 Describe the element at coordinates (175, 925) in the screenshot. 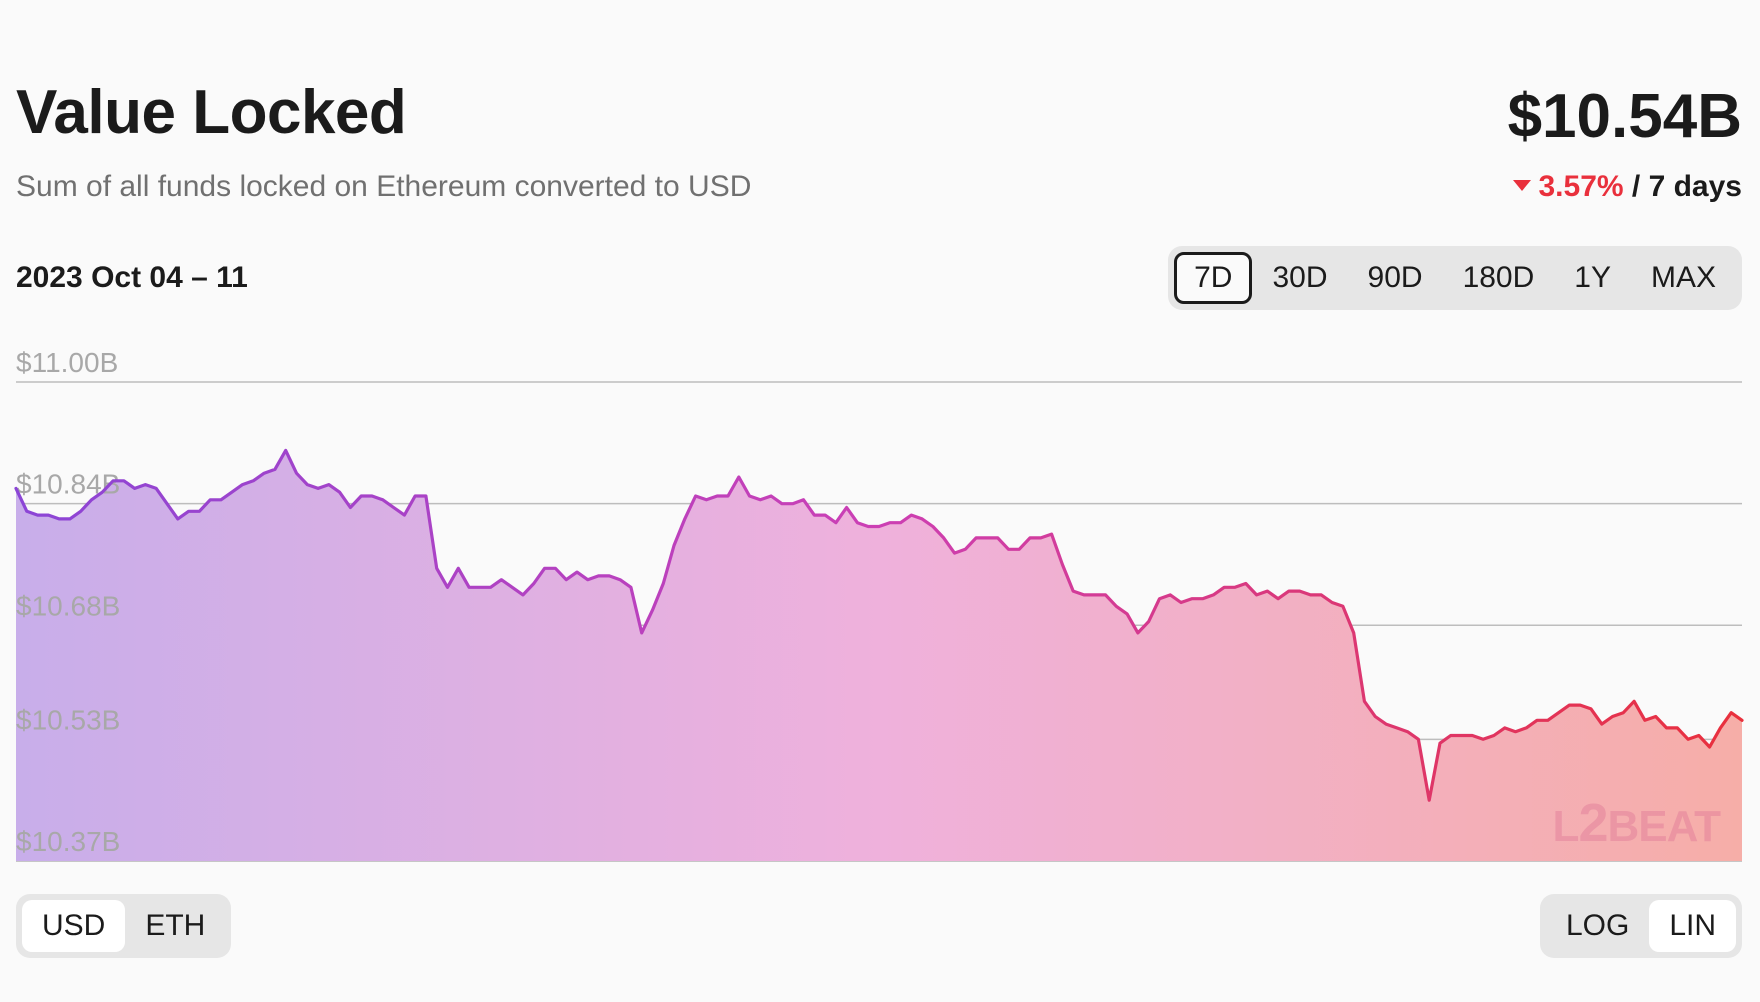

I see `unit-option-eth: ETH` at that location.